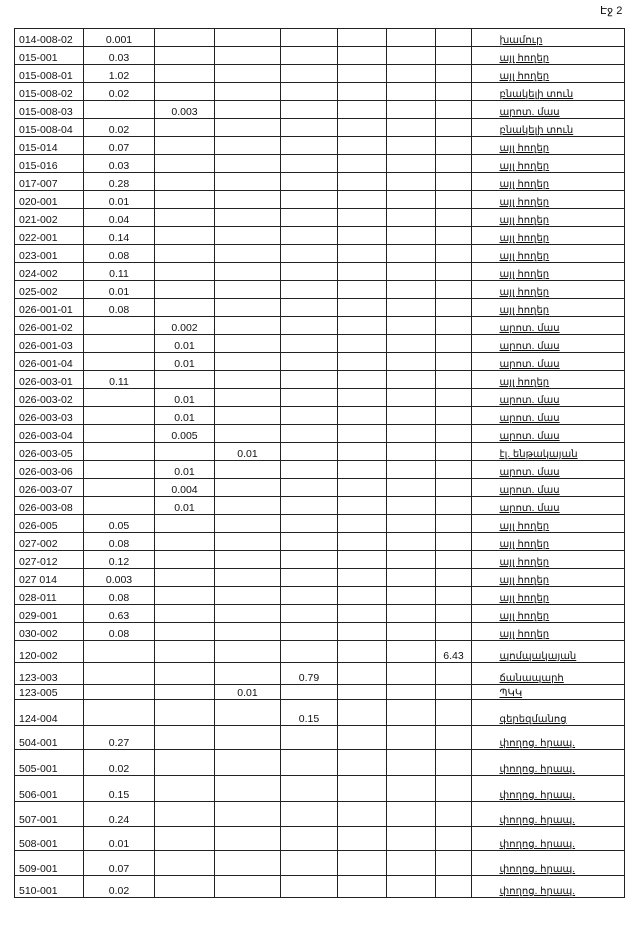 The image size is (633, 935). Describe the element at coordinates (319, 559) in the screenshot. I see `table-row: 027-012 0.12 այլ հողեր` at that location.